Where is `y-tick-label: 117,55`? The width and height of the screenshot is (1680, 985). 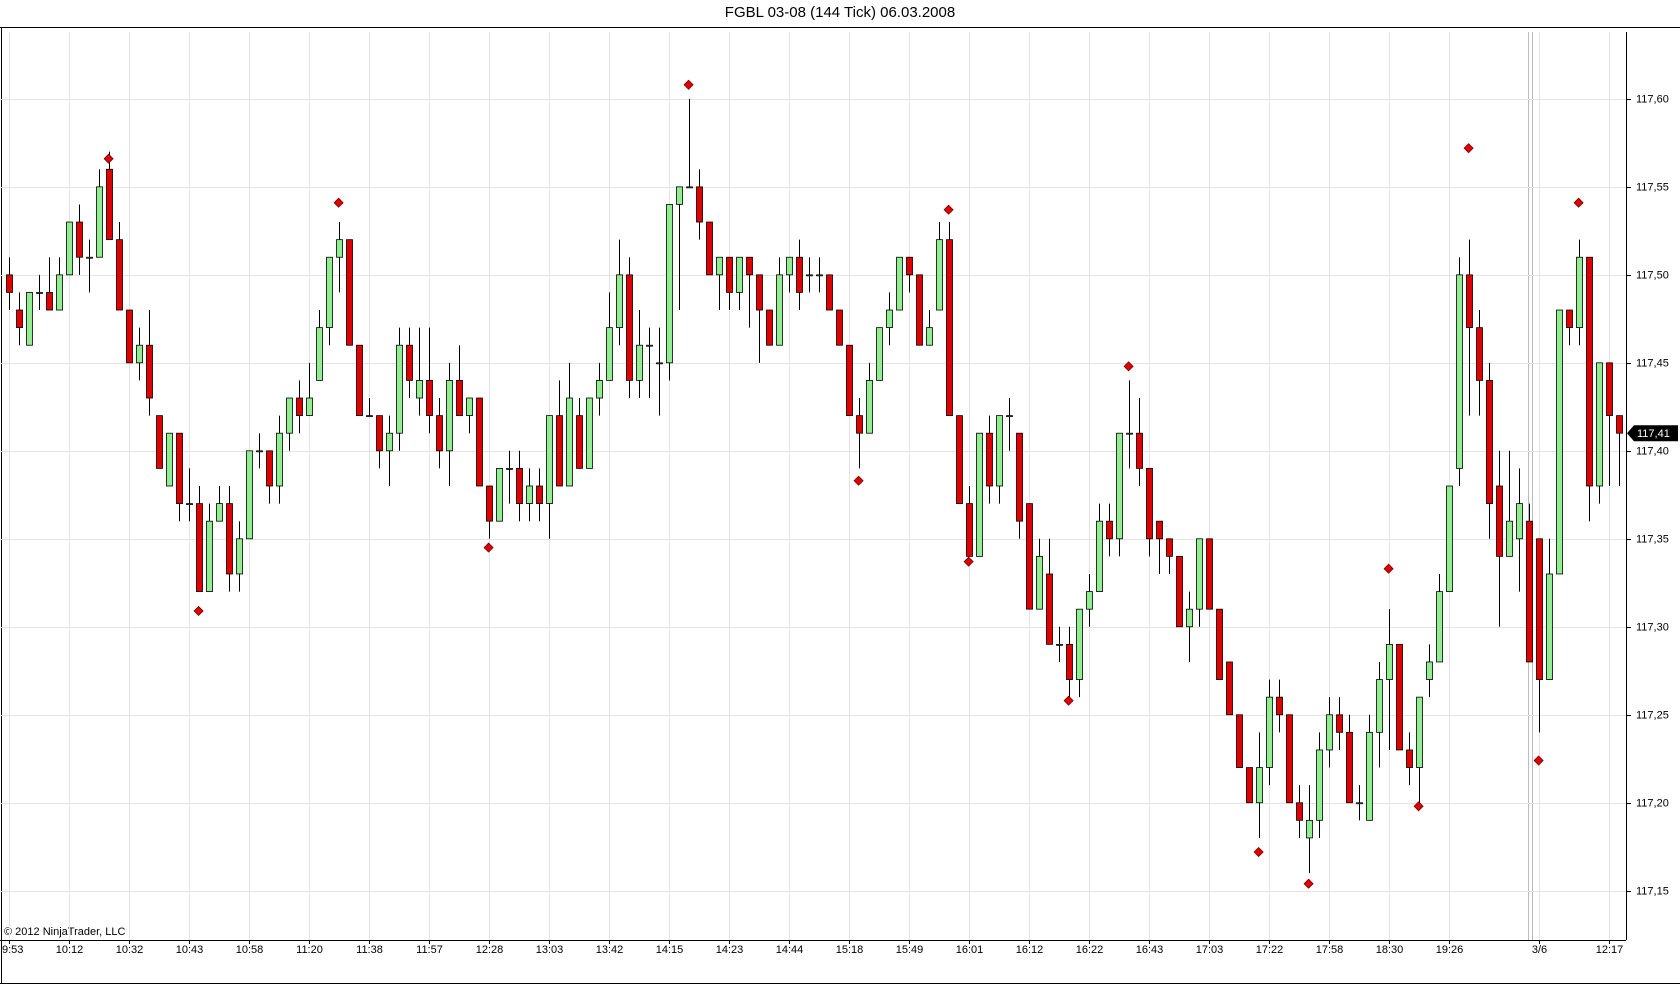
y-tick-label: 117,55 is located at coordinates (1652, 187).